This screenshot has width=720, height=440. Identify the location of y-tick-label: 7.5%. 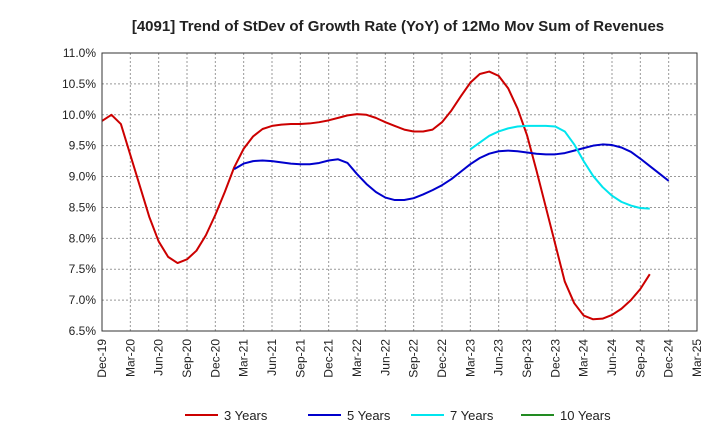
(83, 269).